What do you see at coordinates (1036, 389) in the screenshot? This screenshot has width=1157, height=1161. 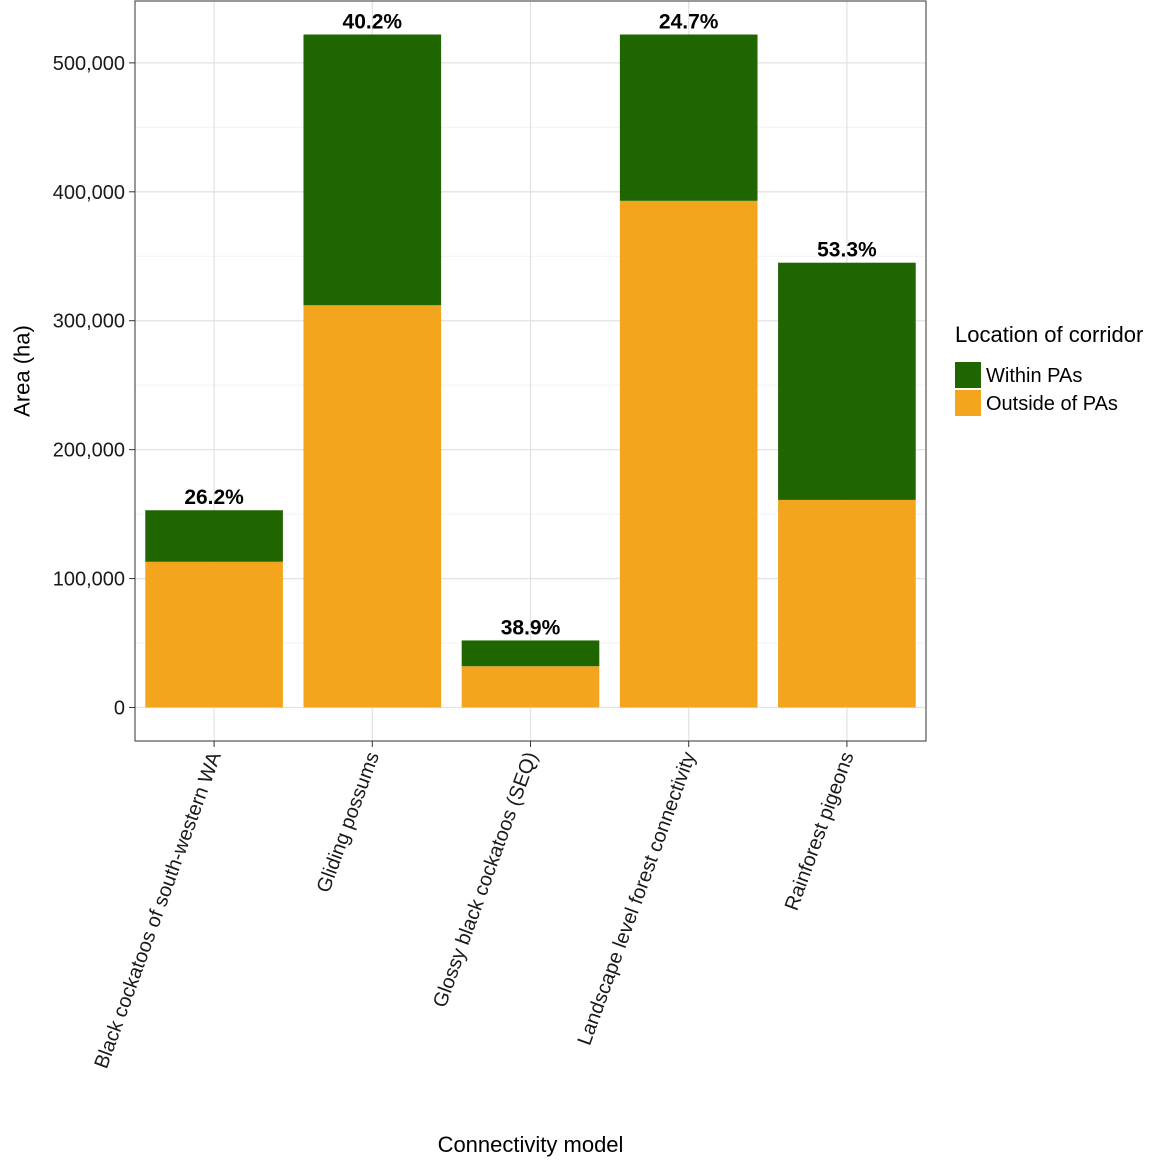 I see `legend-items: Within PAs Outside of PAs` at bounding box center [1036, 389].